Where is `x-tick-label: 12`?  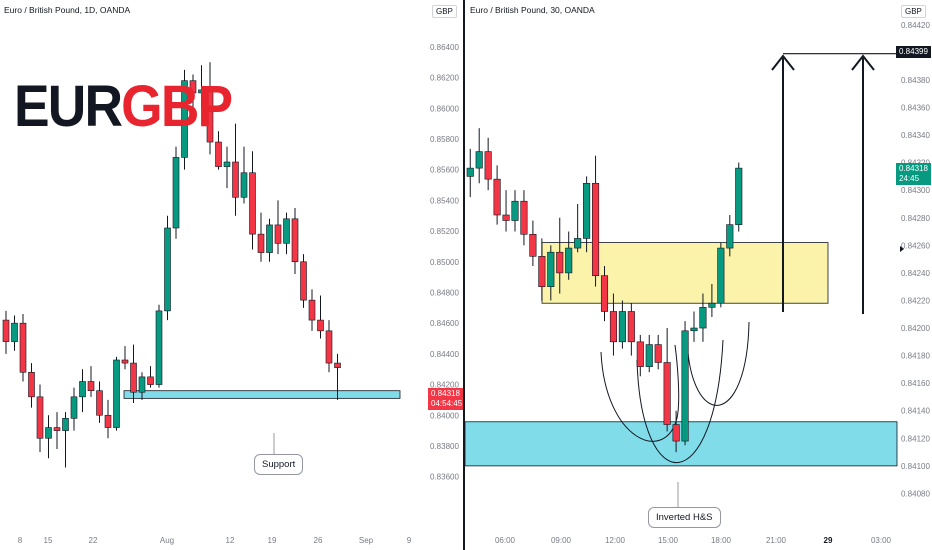
x-tick-label: 12 is located at coordinates (230, 540).